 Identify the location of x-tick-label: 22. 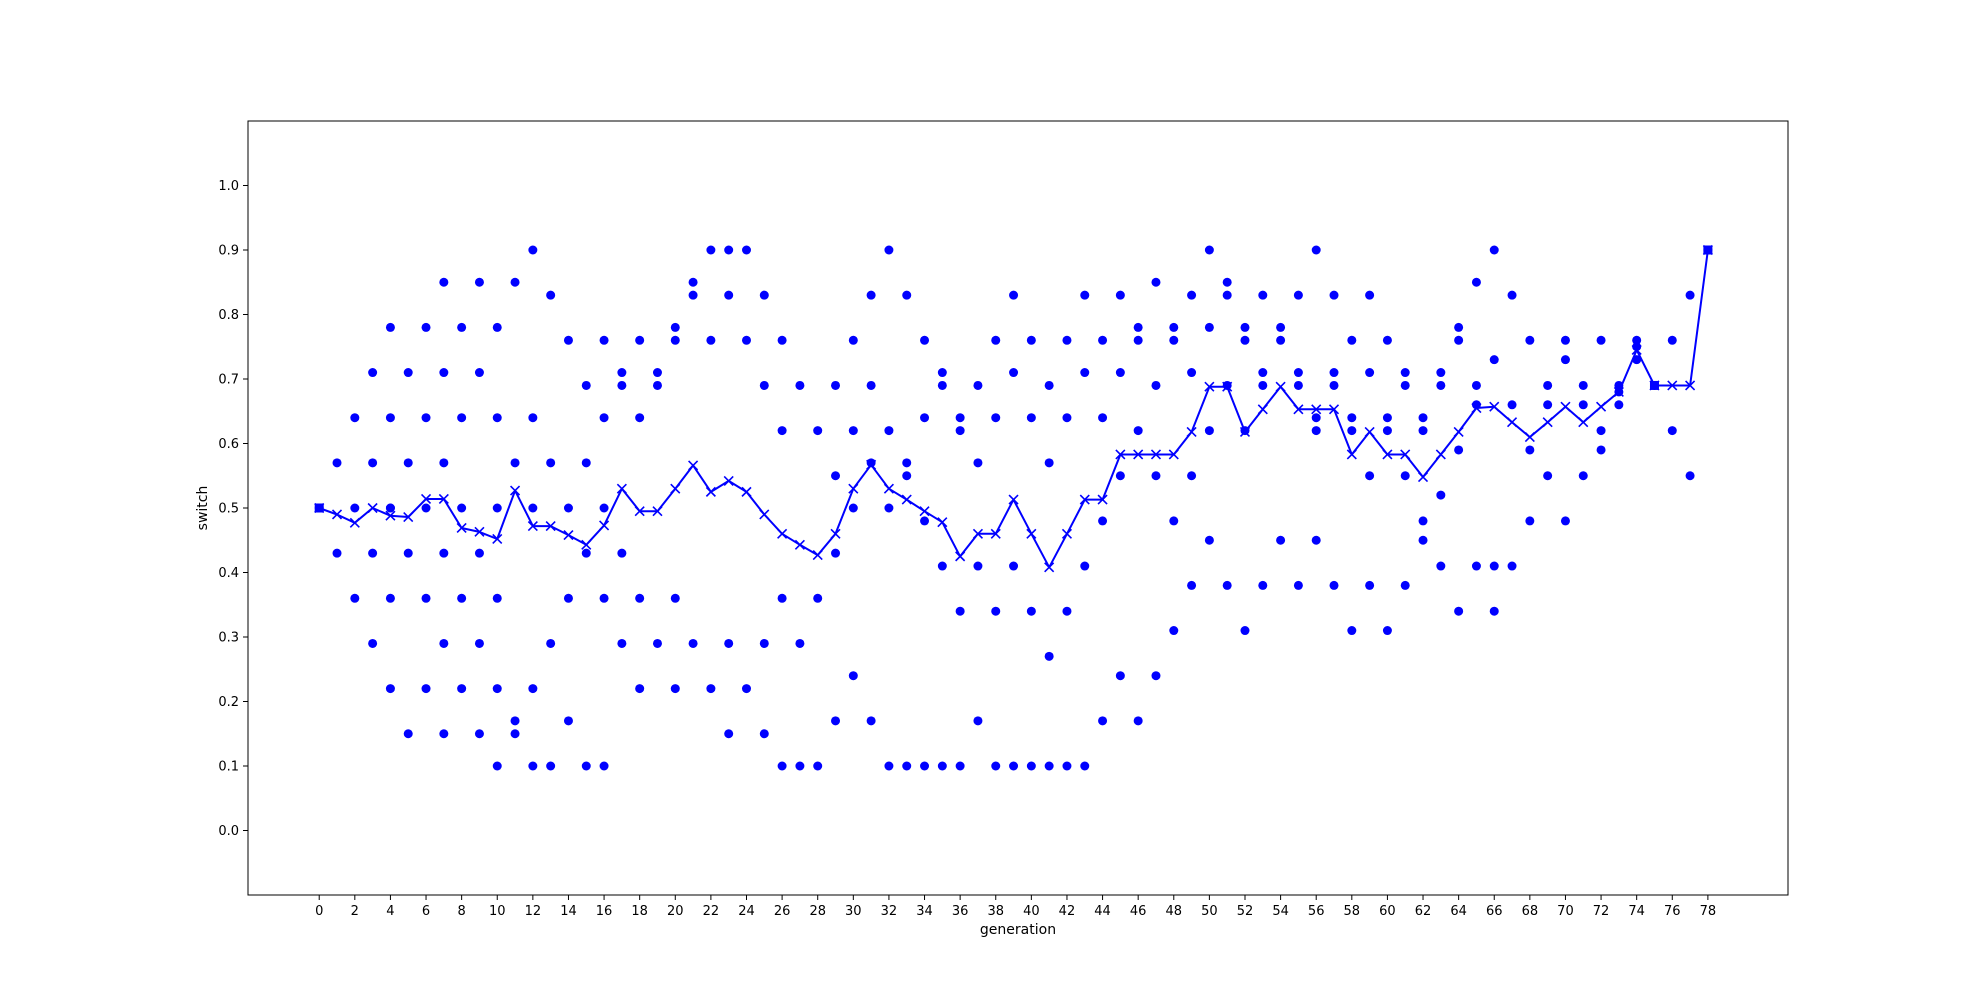
(711, 911).